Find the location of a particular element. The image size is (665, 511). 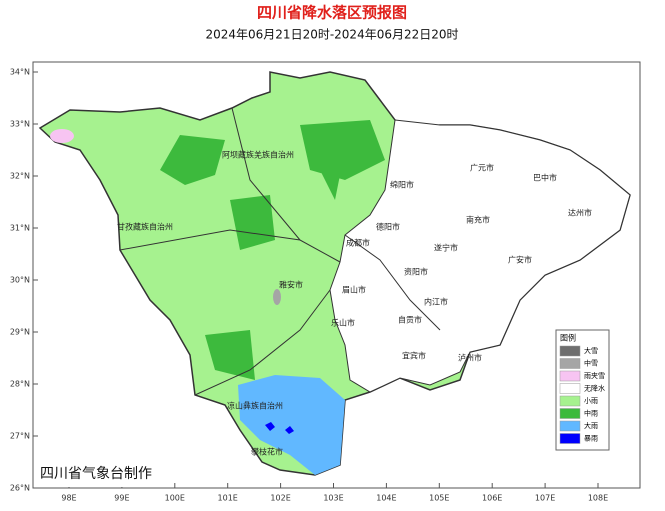

lon-label: 105E is located at coordinates (439, 498).